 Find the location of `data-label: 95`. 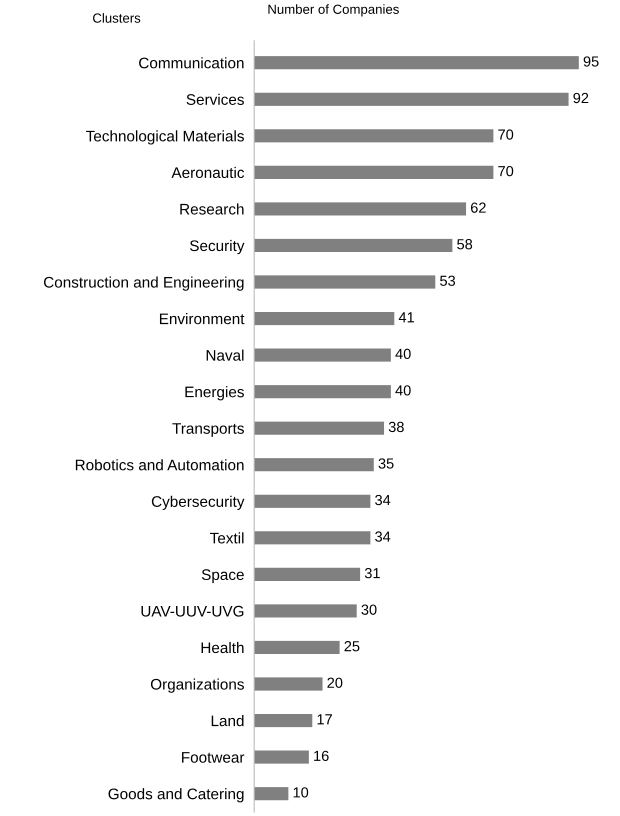

data-label: 95 is located at coordinates (591, 61).